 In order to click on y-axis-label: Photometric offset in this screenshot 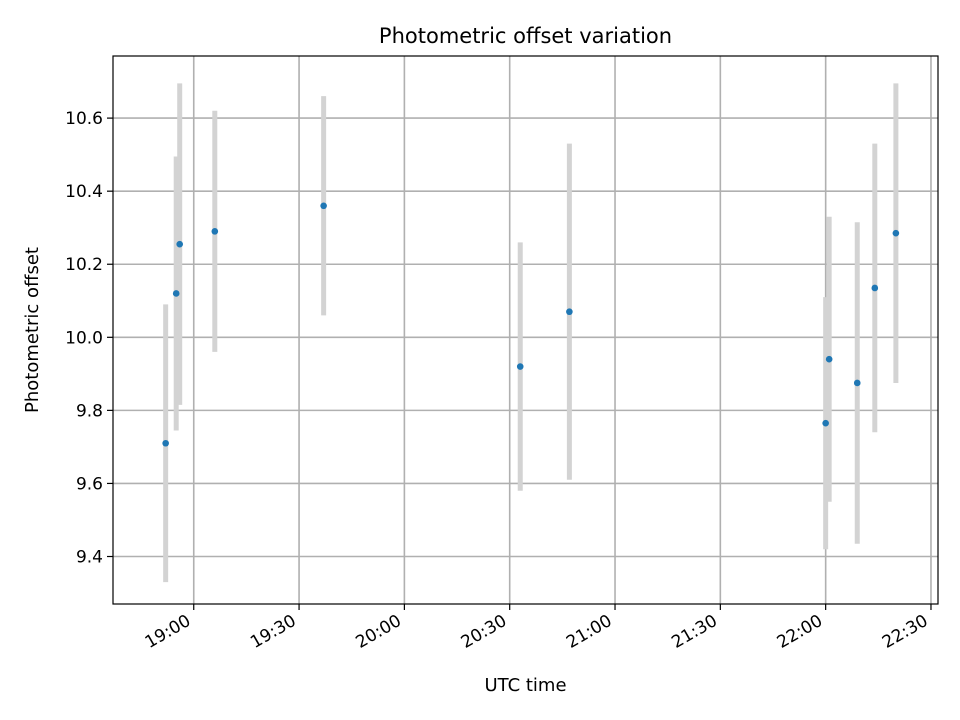, I will do `click(32, 330)`.